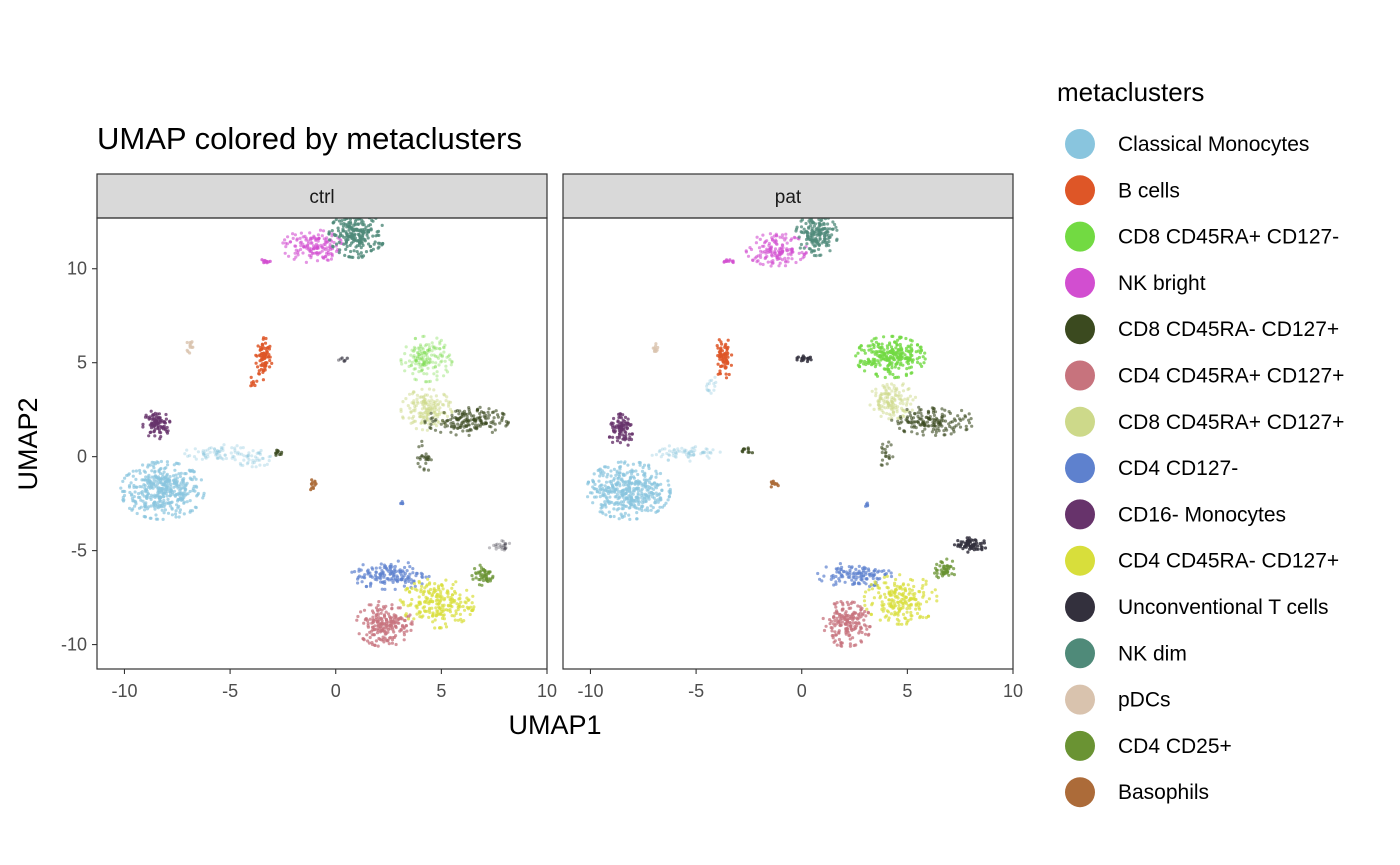 This screenshot has height=865, width=1400. I want to click on legend-item: B cells, so click(1122, 190).